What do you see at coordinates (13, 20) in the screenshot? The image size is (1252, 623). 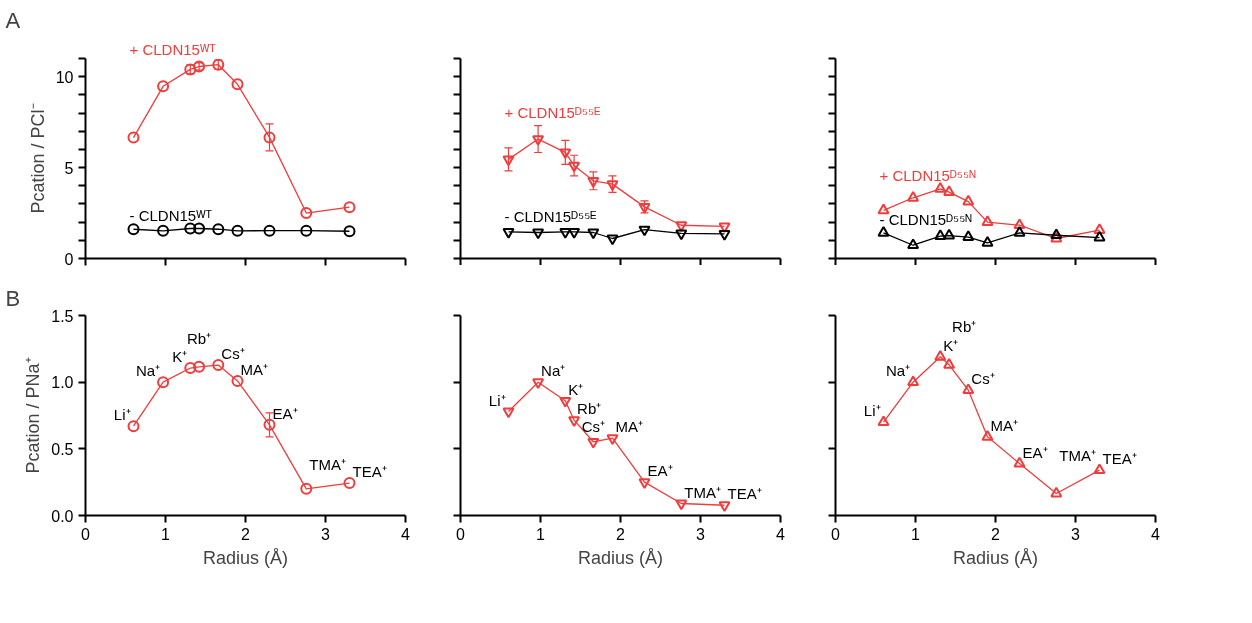 I see `chart-title: A` at bounding box center [13, 20].